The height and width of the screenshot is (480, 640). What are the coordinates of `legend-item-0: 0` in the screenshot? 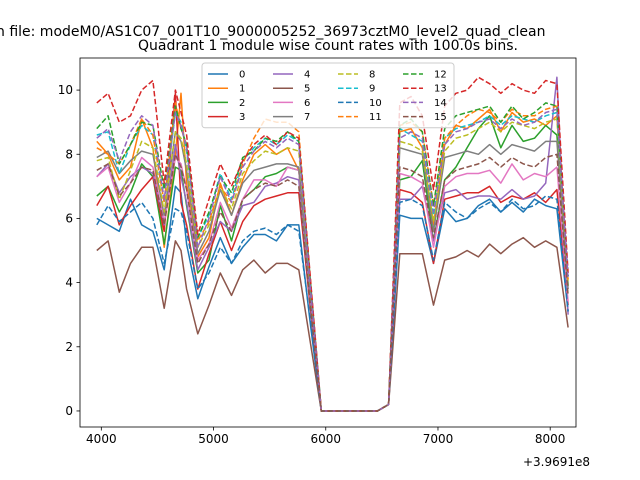 It's located at (226, 75).